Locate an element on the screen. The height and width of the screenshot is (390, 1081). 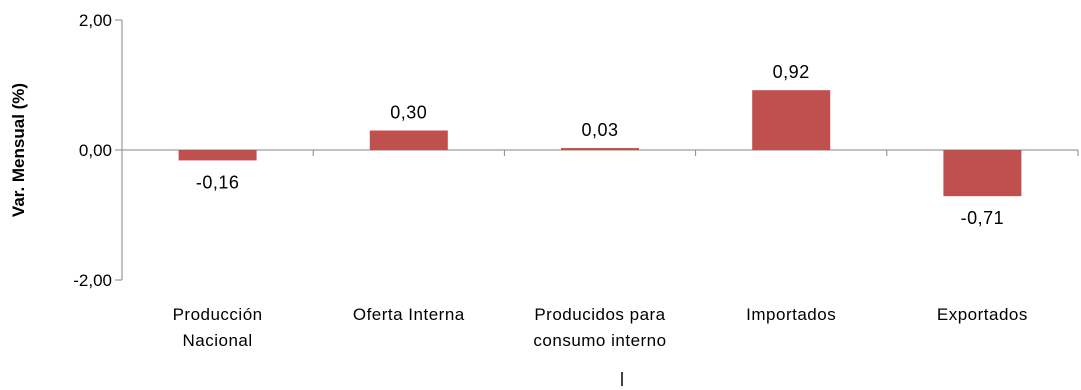
x-tick-label-line: Importados is located at coordinates (791, 314).